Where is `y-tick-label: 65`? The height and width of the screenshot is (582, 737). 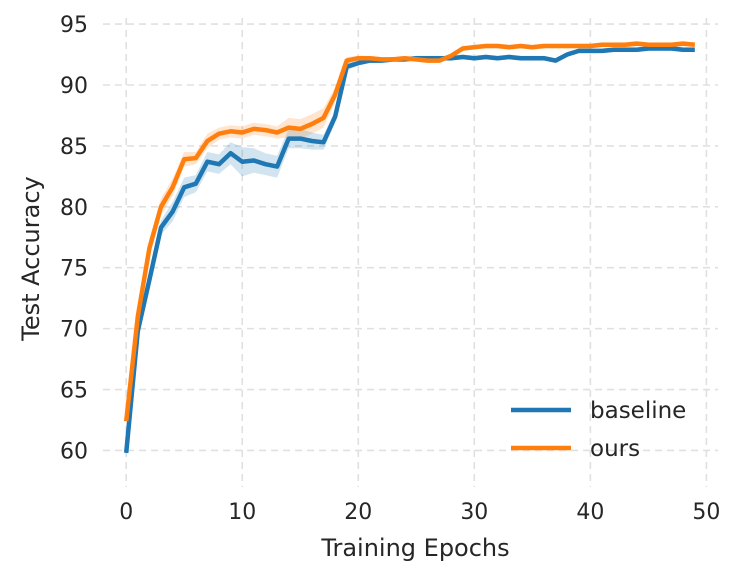
y-tick-label: 65 is located at coordinates (74, 391).